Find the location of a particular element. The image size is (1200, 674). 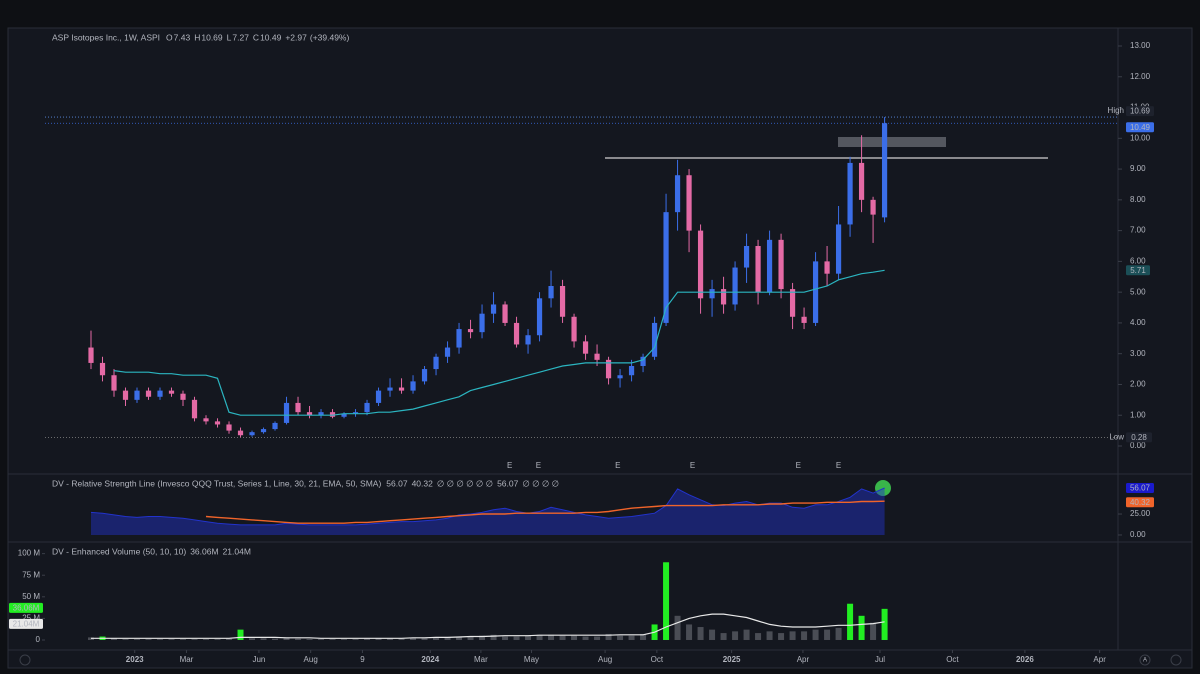

y-tick-label: 0 is located at coordinates (38, 639).